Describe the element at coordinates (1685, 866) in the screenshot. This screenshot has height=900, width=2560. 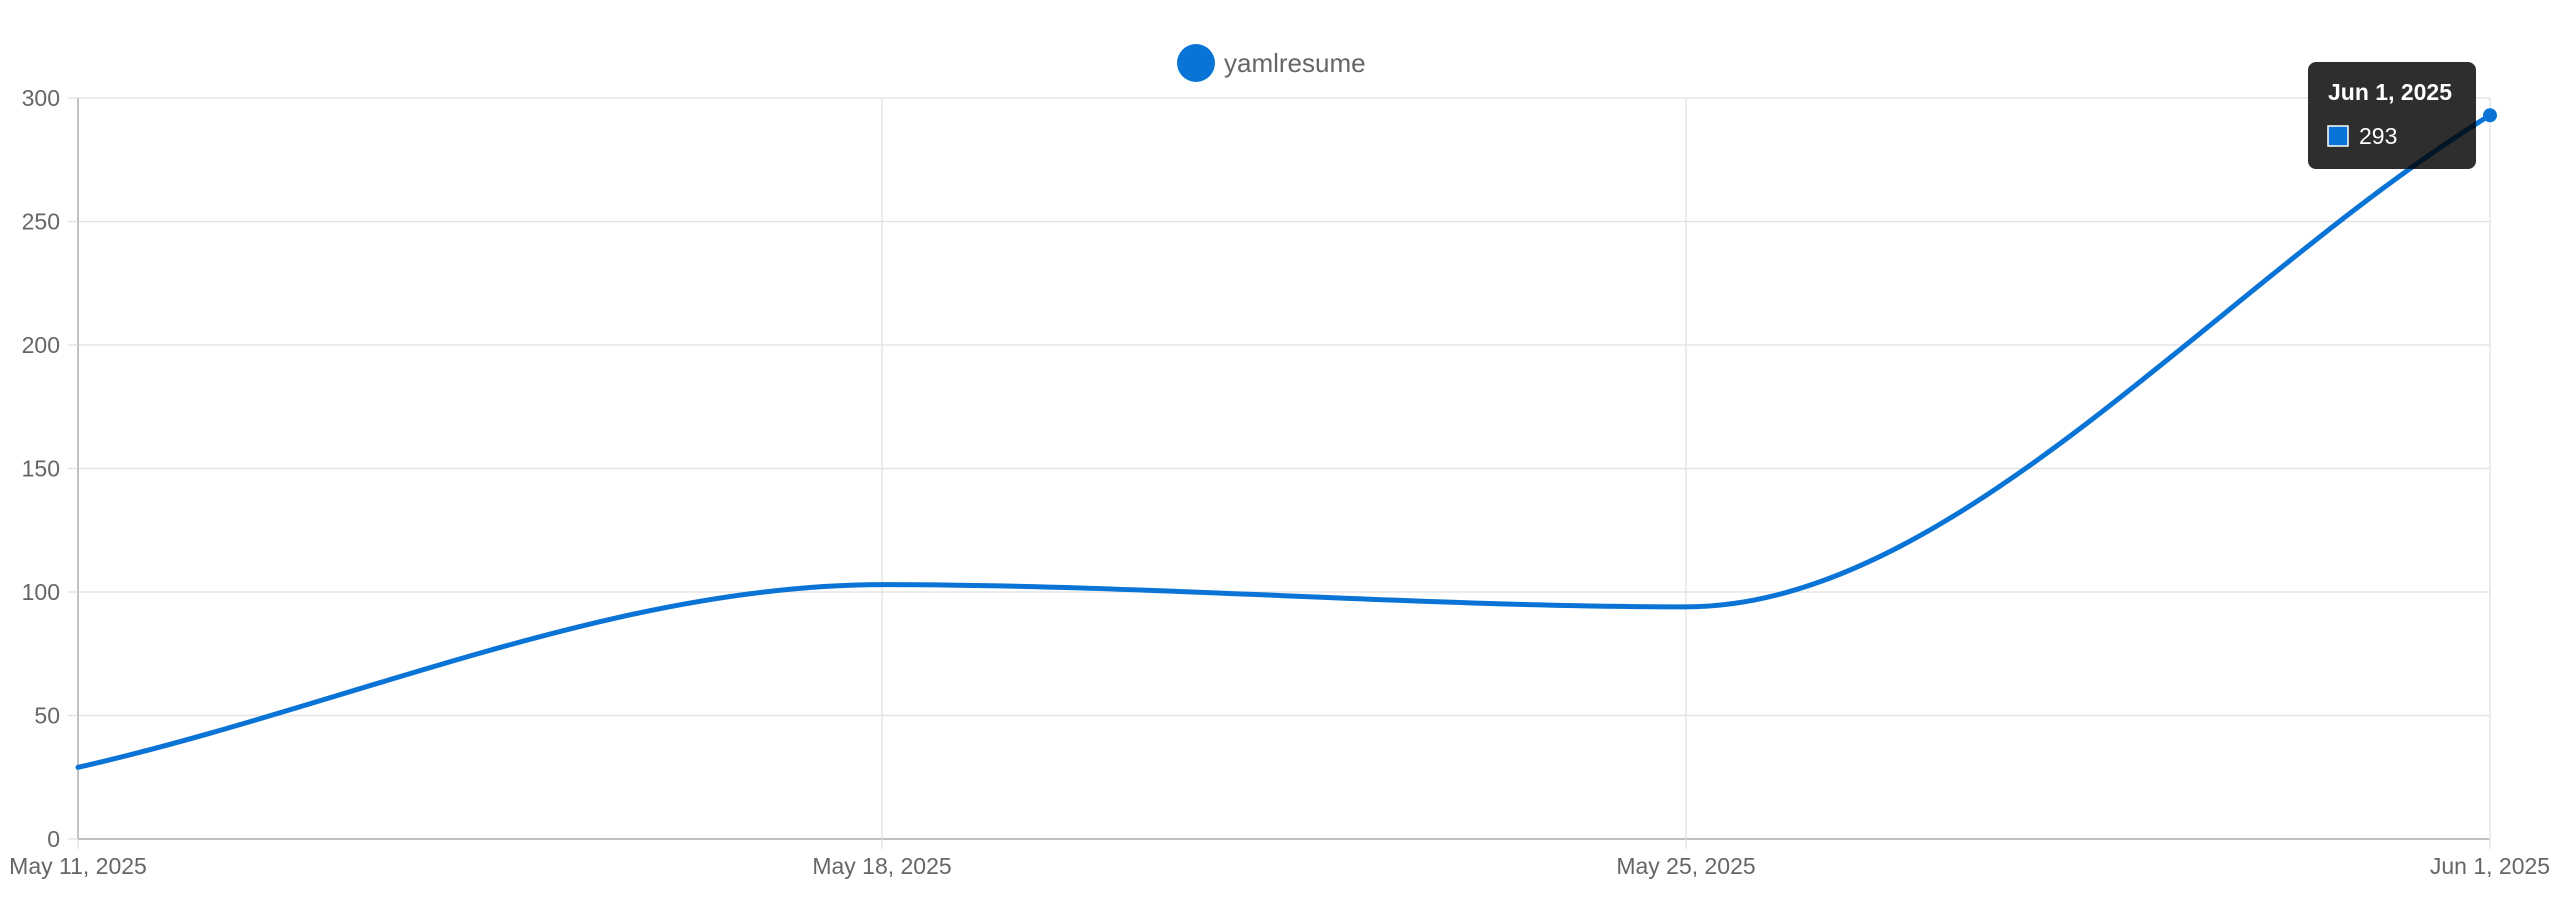
I see `x-tick-label: May 25, 2025` at that location.